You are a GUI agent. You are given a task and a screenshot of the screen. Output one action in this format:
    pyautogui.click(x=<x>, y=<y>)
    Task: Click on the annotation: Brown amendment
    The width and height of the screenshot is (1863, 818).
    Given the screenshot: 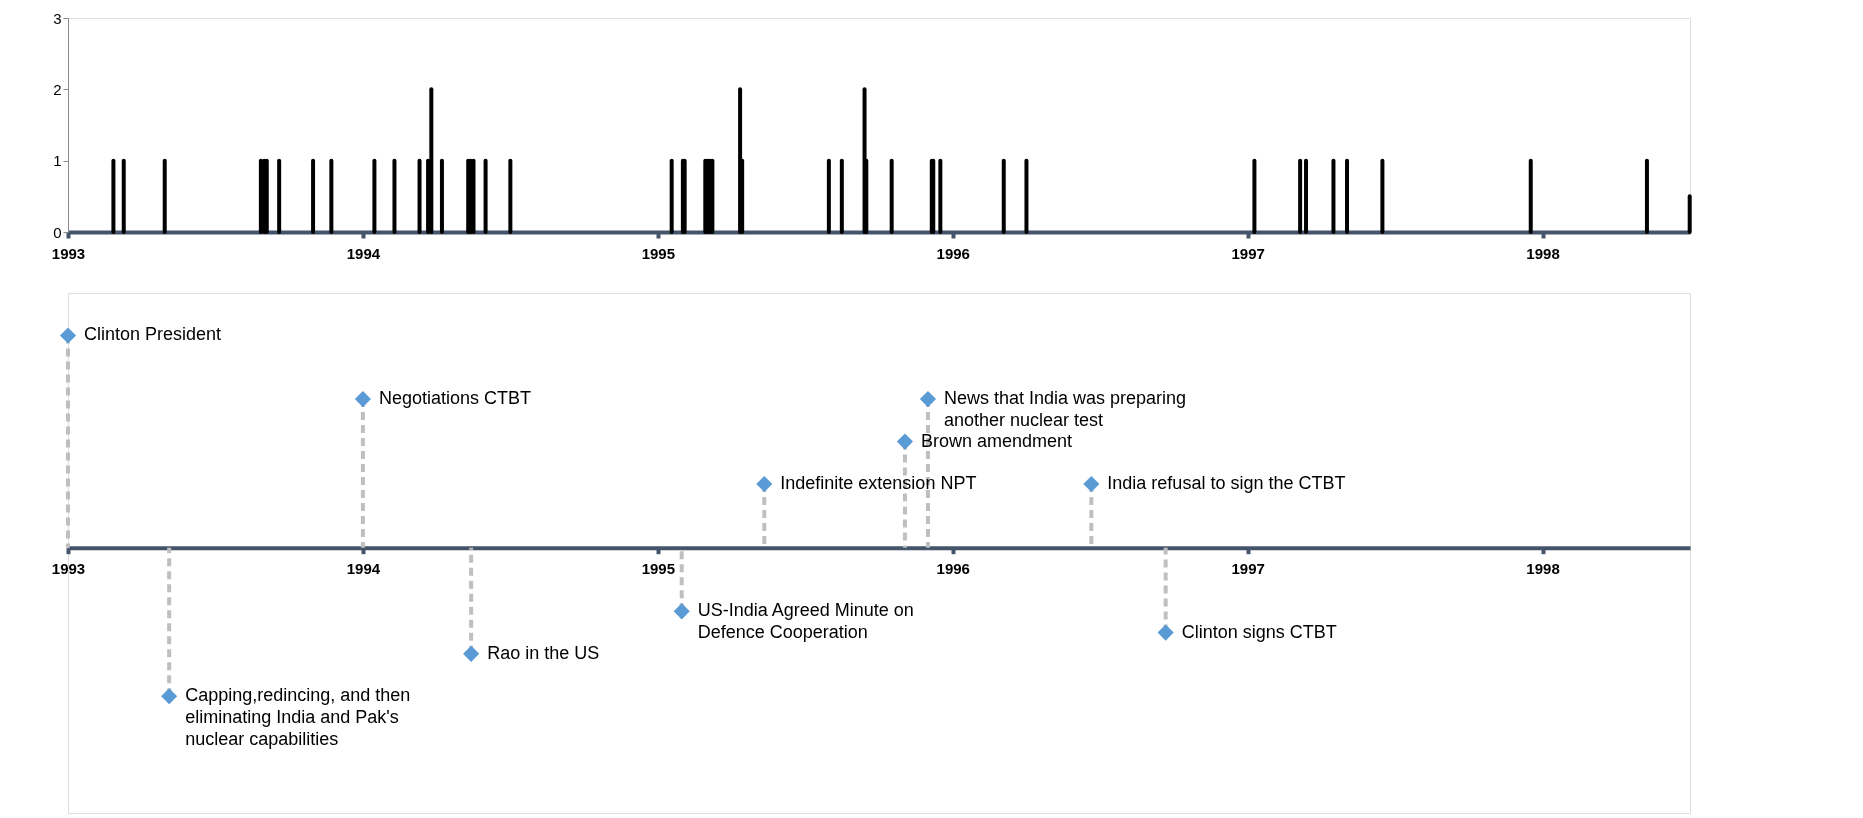 What is the action you would take?
    pyautogui.click(x=996, y=440)
    